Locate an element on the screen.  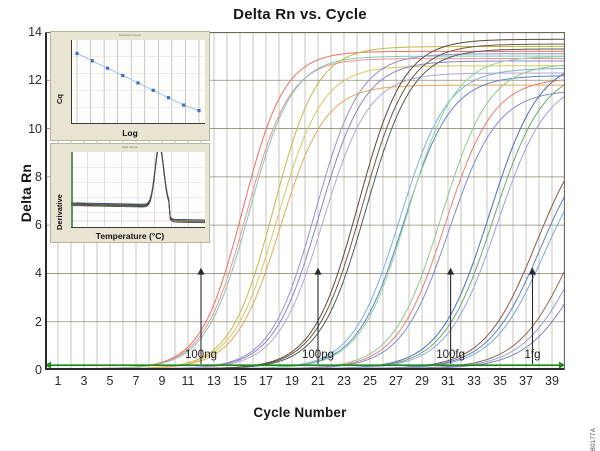
inset-melt-title: Melt Curve is located at coordinates (130, 147).